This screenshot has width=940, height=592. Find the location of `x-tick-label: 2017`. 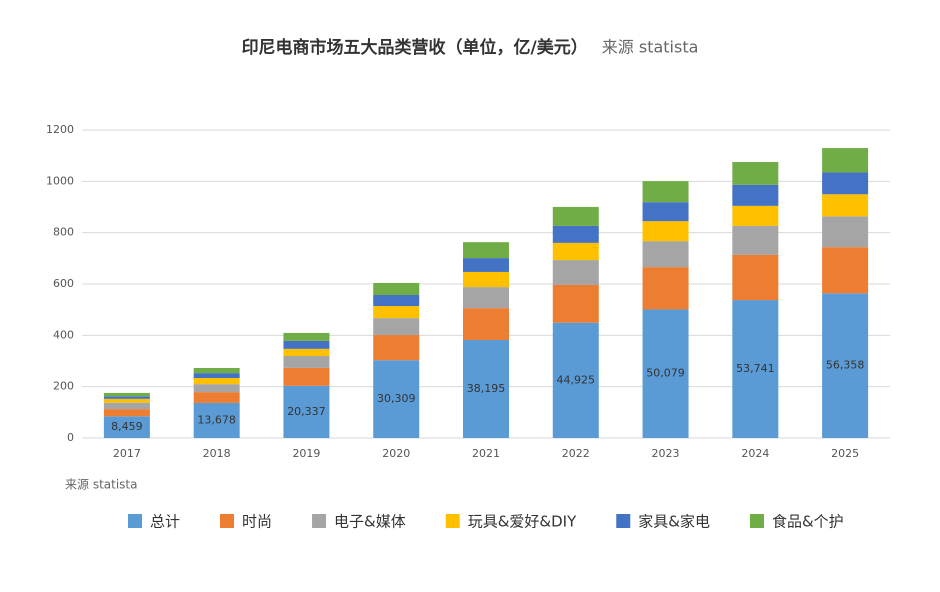

x-tick-label: 2017 is located at coordinates (127, 453).